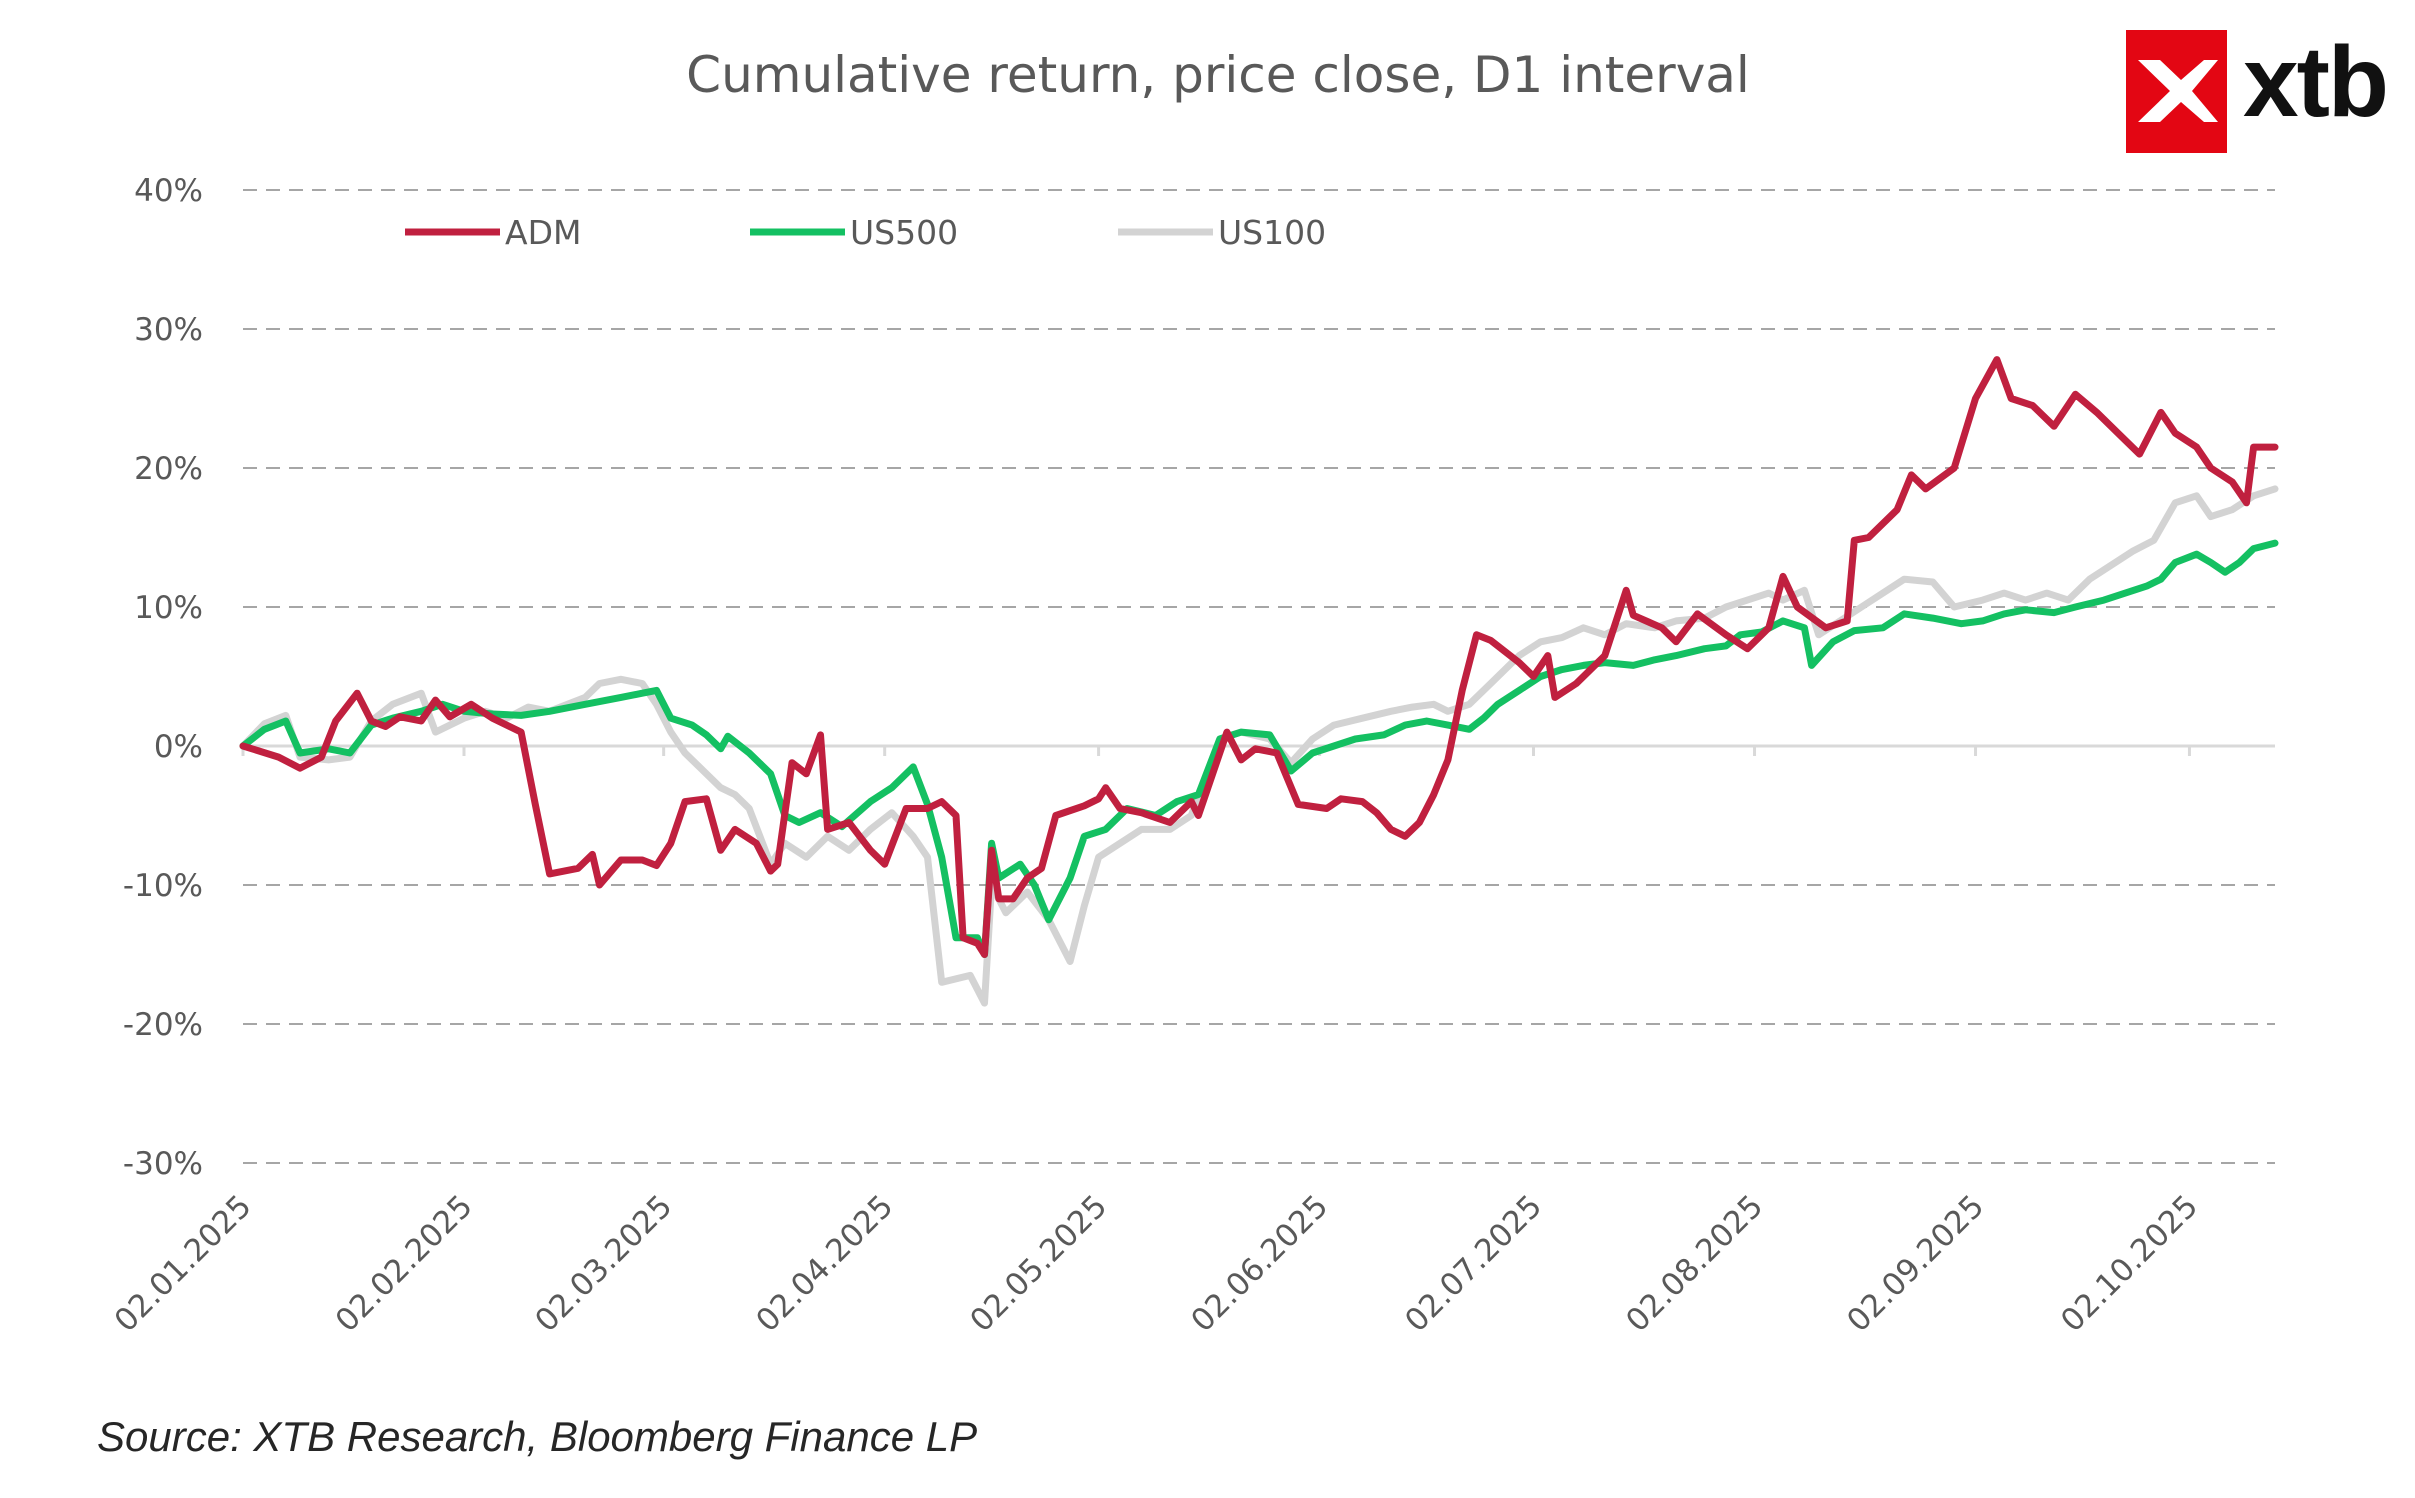 This screenshot has width=2415, height=1498. Describe the element at coordinates (1259, 1263) in the screenshot. I see `x-tick-label: 02.06.2025` at that location.